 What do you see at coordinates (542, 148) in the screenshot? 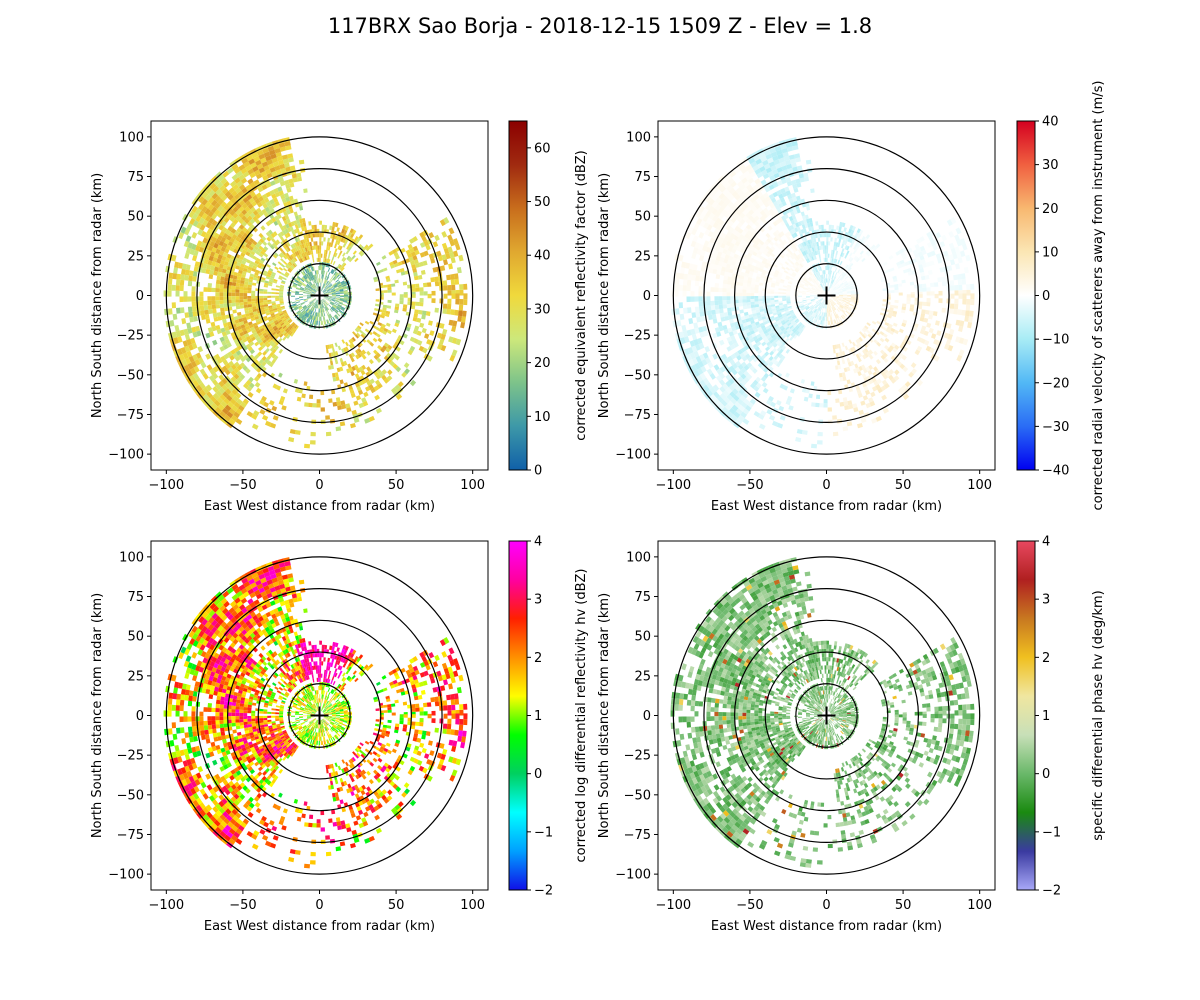
I see `colorbar-tick-label: 60` at bounding box center [542, 148].